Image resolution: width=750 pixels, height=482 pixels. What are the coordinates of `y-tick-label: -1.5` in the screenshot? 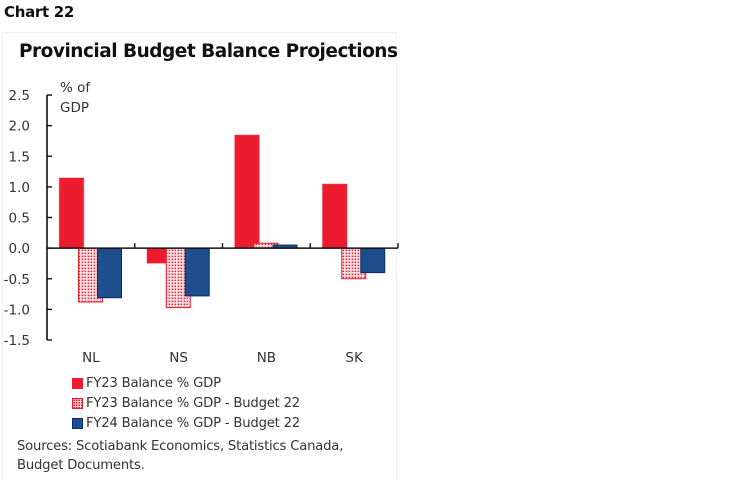 It's located at (17, 341).